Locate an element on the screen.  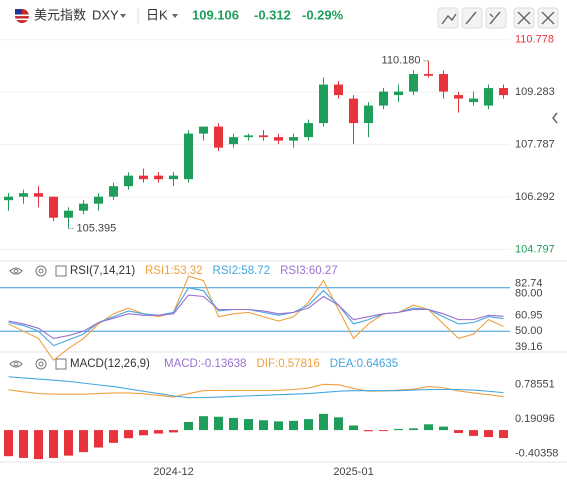
toolbar is located at coordinates (498, 18).